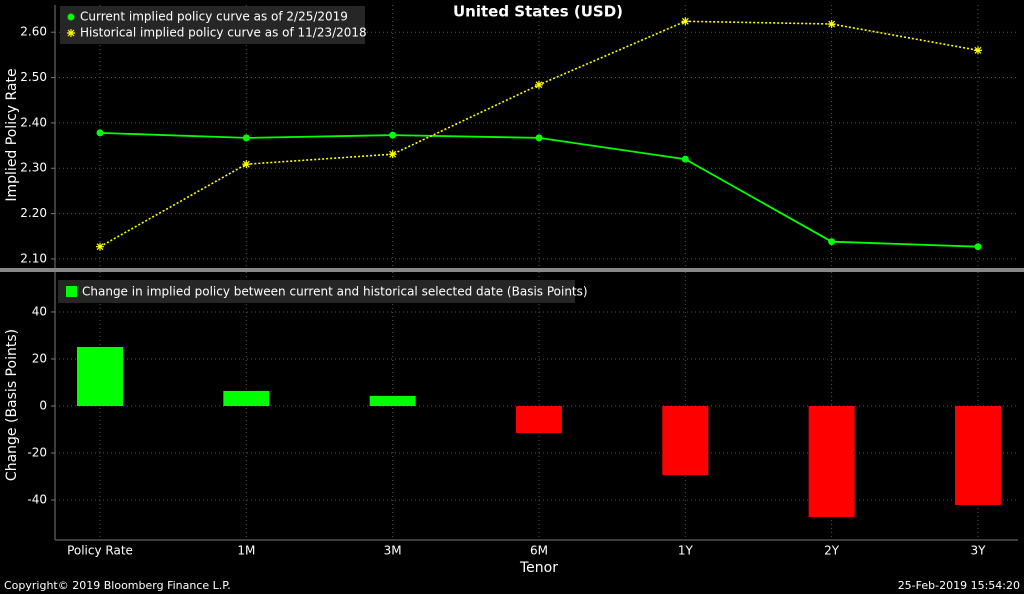  I want to click on chart-title: United States (USD), so click(538, 12).